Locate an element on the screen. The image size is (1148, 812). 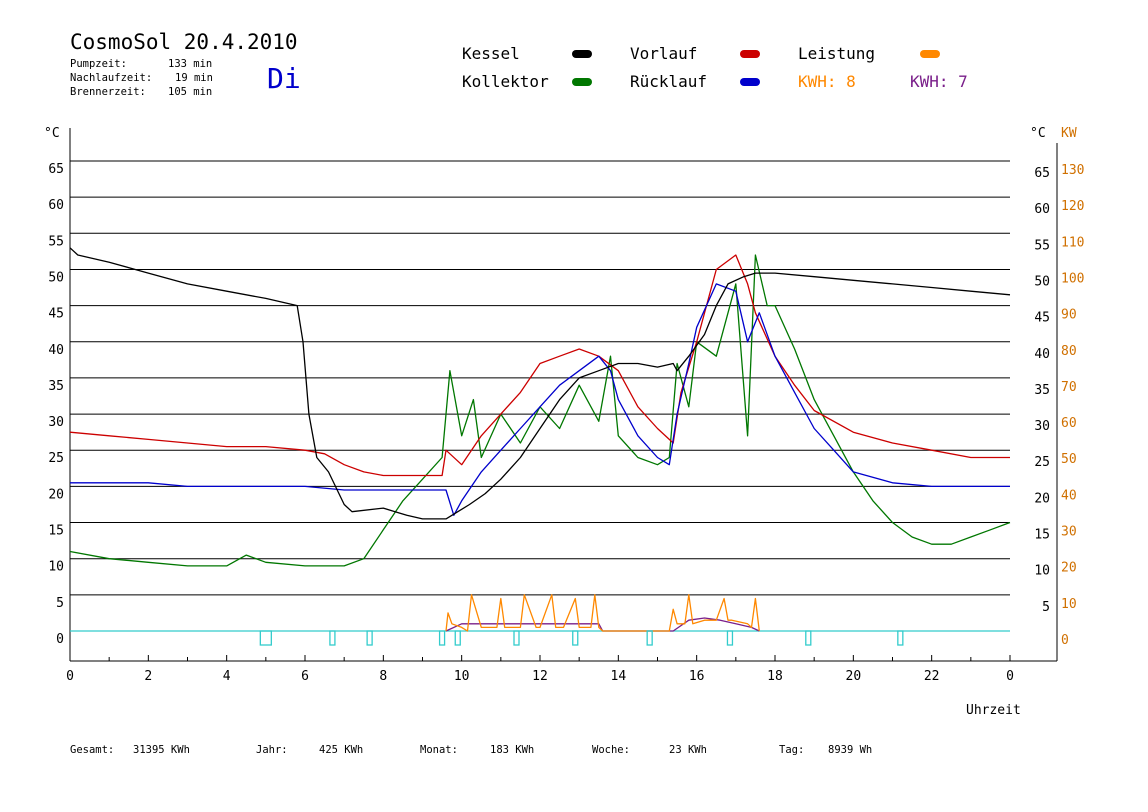
x-tick-label: 4 is located at coordinates (227, 676).